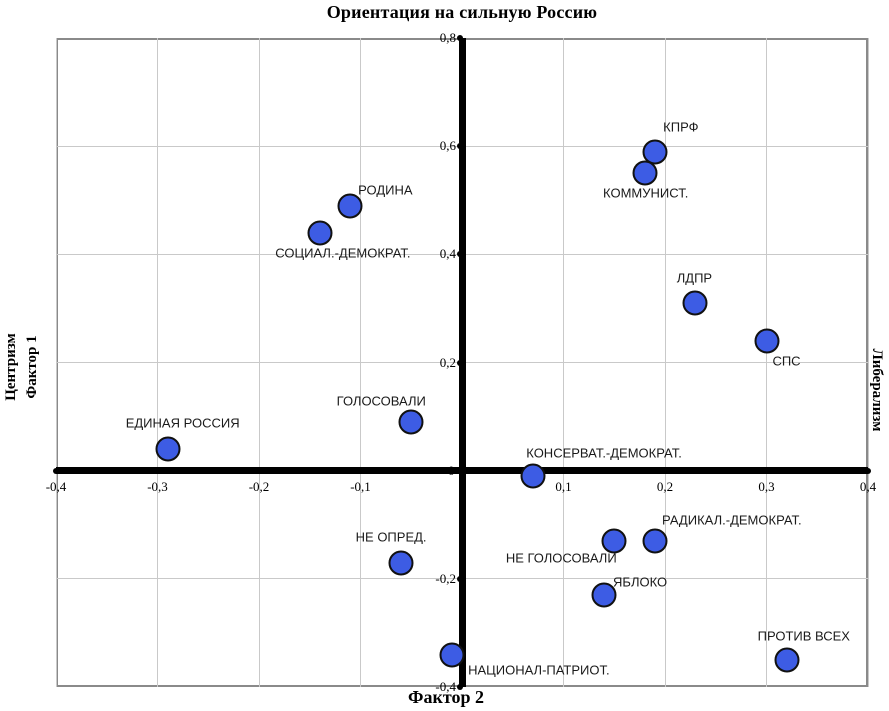 Image resolution: width=889 pixels, height=711 pixels. I want to click on data-point-label: НЕ ГОЛОСОВАЛИ, so click(561, 558).